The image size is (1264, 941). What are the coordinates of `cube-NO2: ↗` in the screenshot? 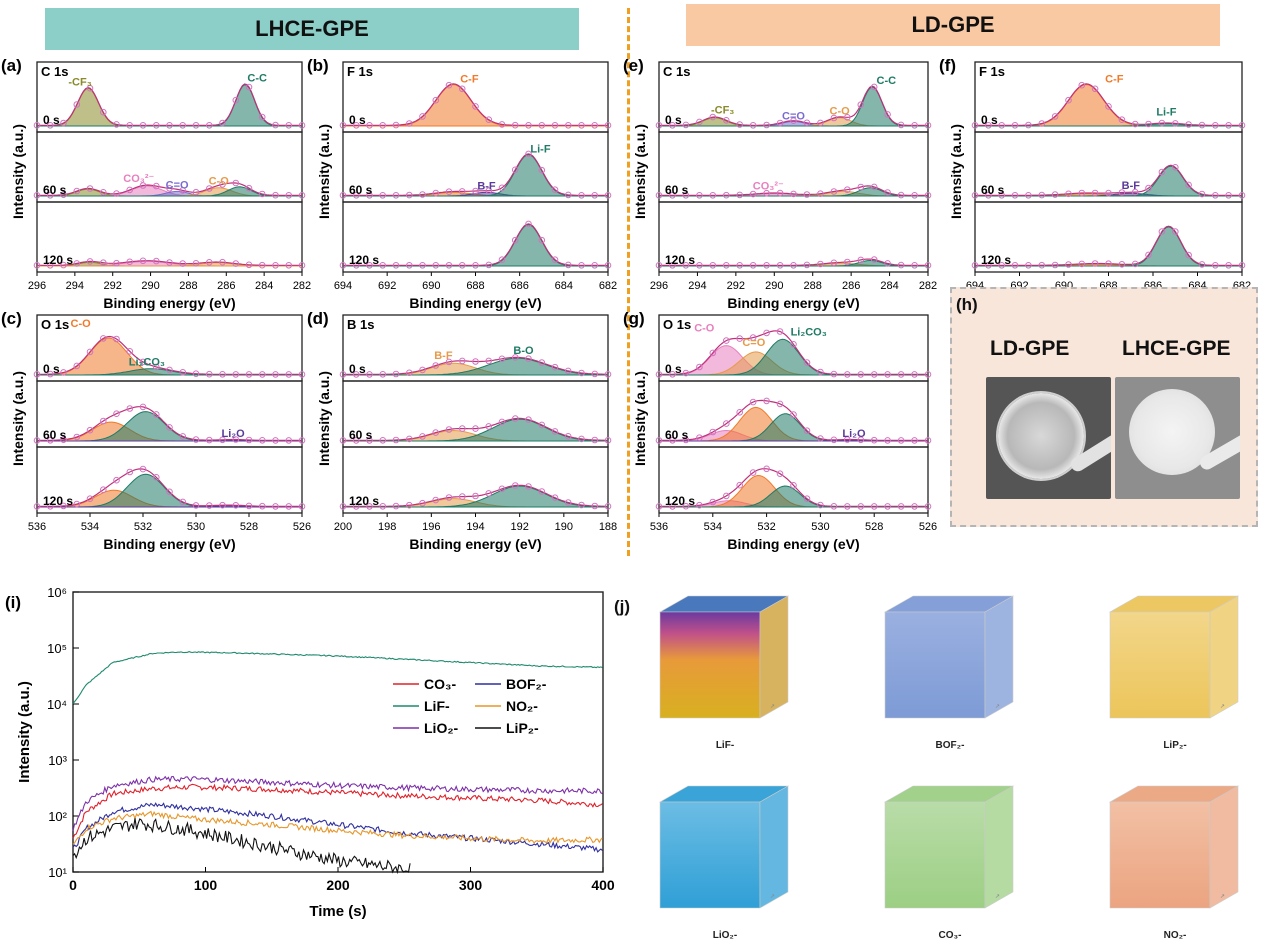 It's located at (1175, 850).